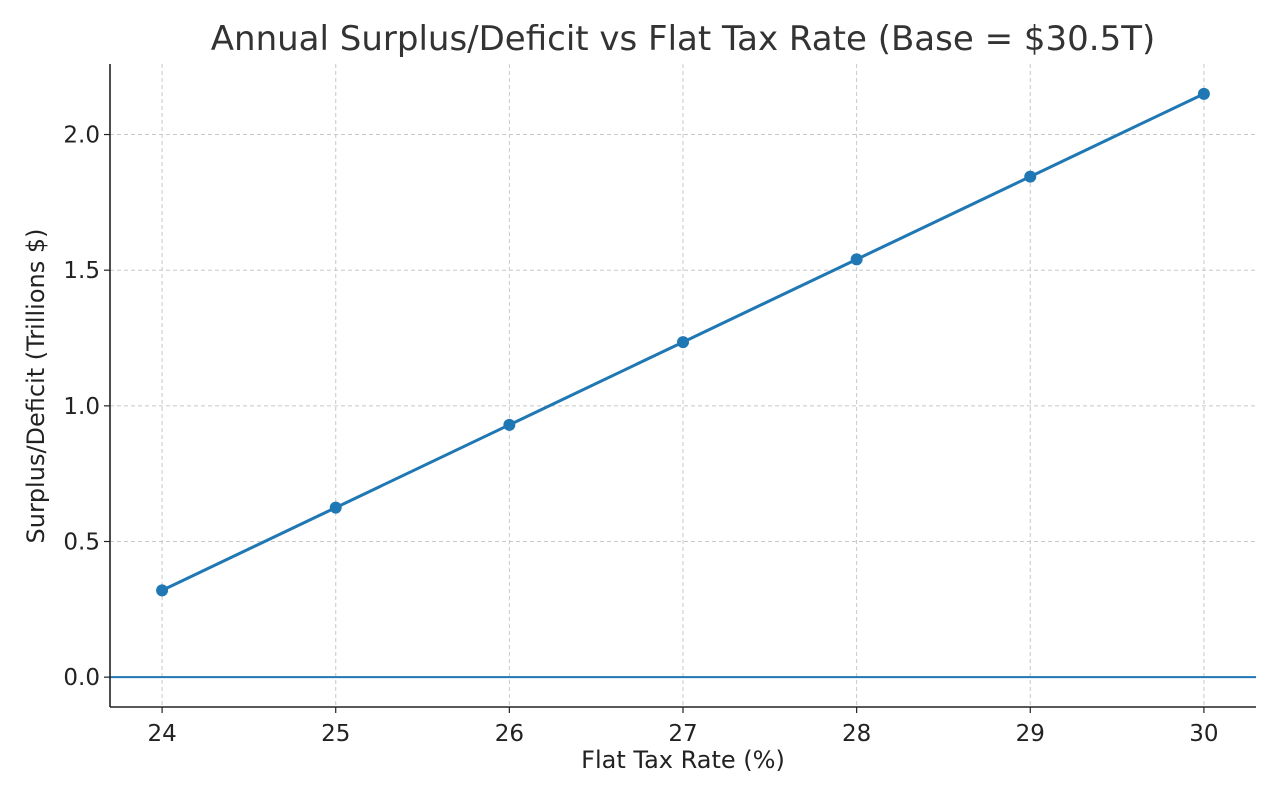 This screenshot has height=800, width=1280. What do you see at coordinates (81, 543) in the screenshot?
I see `y-tick-label-1: 0.5` at bounding box center [81, 543].